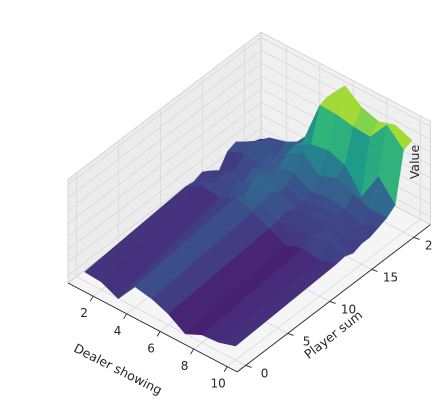 The image size is (433, 403). What do you see at coordinates (185, 366) in the screenshot?
I see `x-tick-label: 8` at bounding box center [185, 366].